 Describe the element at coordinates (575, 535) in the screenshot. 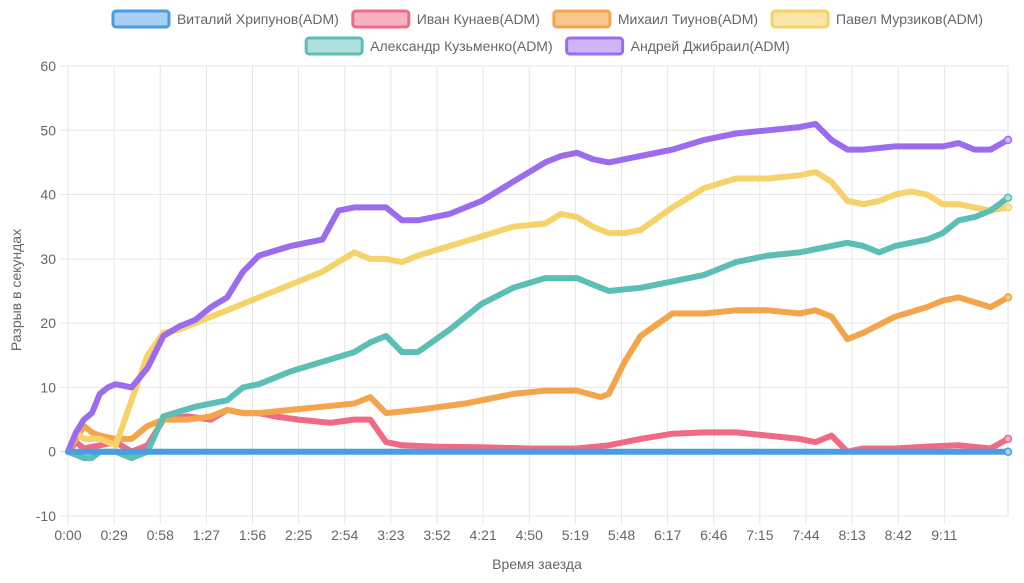

I see `x-tick-label: 5:19` at that location.